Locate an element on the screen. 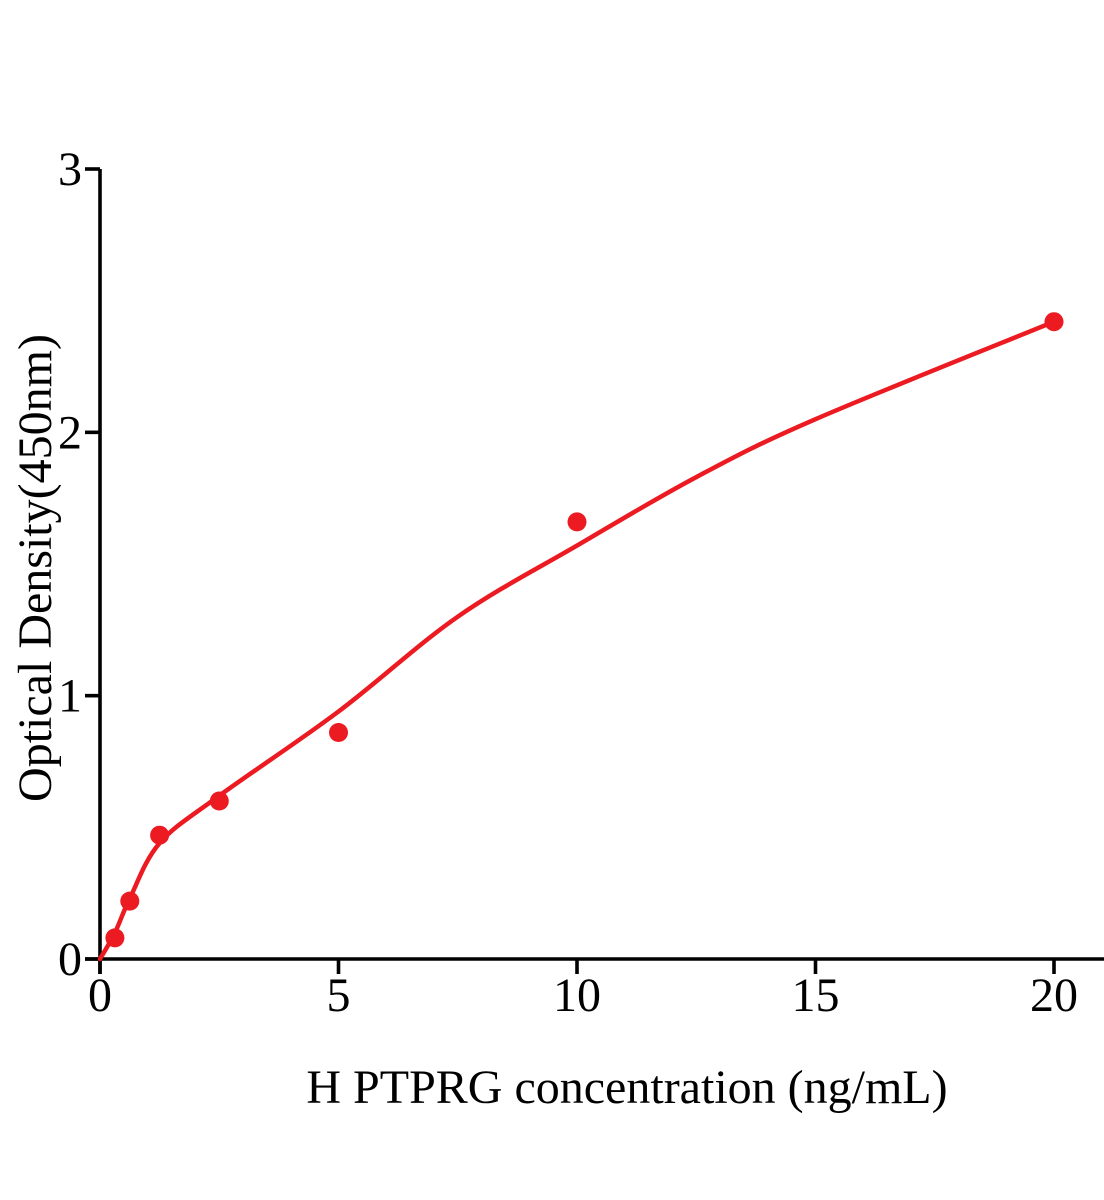 The width and height of the screenshot is (1104, 1200). x-tick-label: 20 is located at coordinates (1054, 995).